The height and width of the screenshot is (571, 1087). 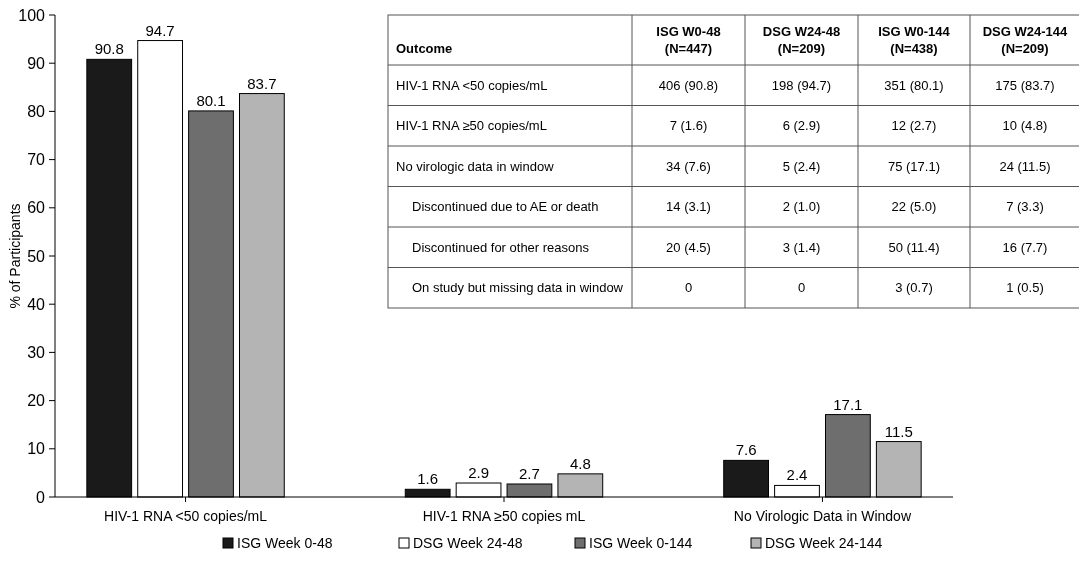 What do you see at coordinates (822, 516) in the screenshot?
I see `x-tick-label: No Virologic Data in Window` at bounding box center [822, 516].